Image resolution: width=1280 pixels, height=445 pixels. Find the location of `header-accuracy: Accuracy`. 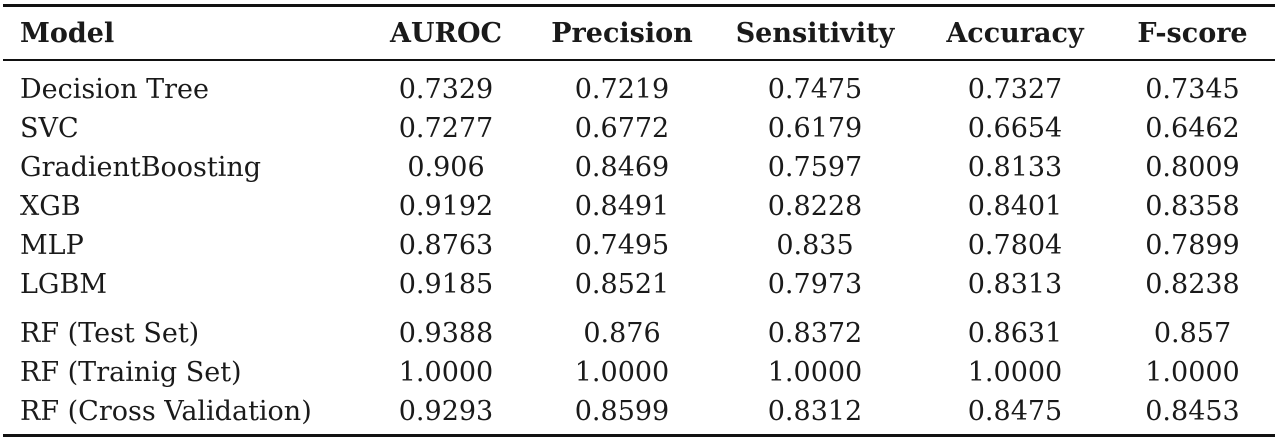

header-accuracy: Accuracy is located at coordinates (1015, 33).